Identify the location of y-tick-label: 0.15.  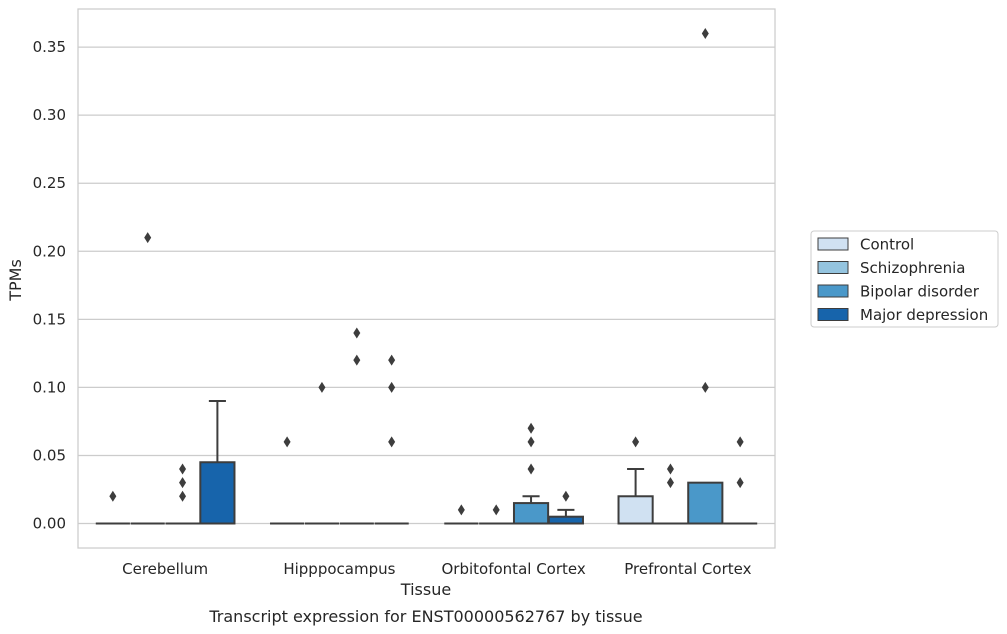
(49, 319).